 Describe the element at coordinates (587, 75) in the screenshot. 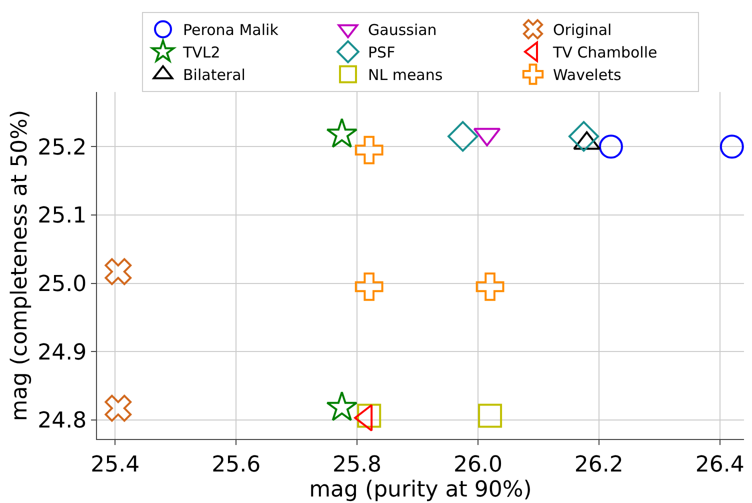

I see `legend-label: Wavelets` at that location.